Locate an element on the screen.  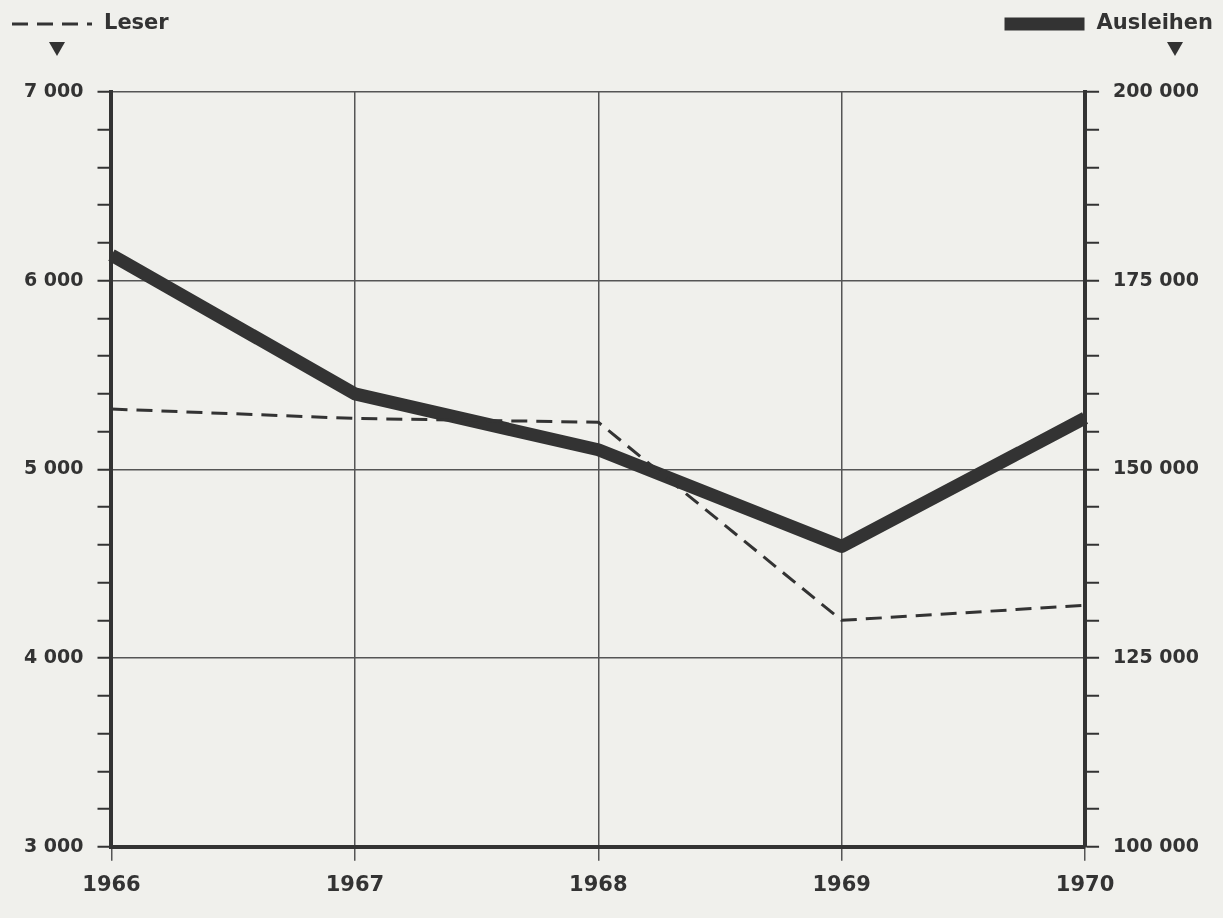
y-tick-label: 7 000 is located at coordinates (54, 89).